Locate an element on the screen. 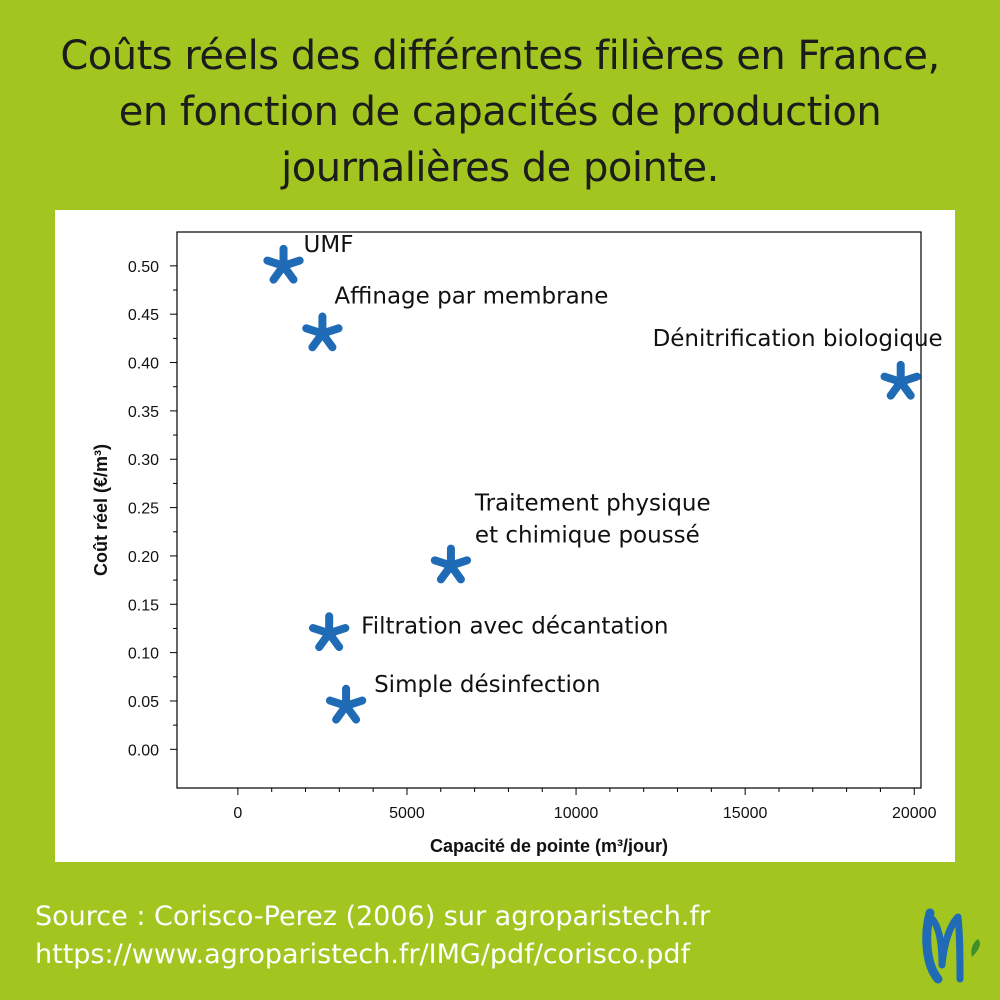 The image size is (1000, 1000). y-tick-label: 0.15 is located at coordinates (143, 605).